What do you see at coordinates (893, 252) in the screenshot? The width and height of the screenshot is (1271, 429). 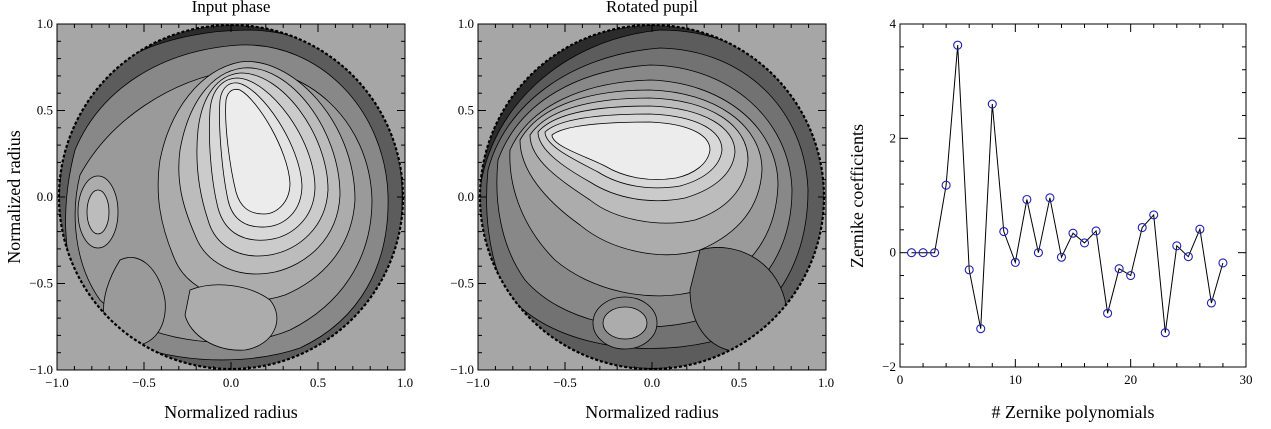 I see `y-tick-label: 0` at bounding box center [893, 252].